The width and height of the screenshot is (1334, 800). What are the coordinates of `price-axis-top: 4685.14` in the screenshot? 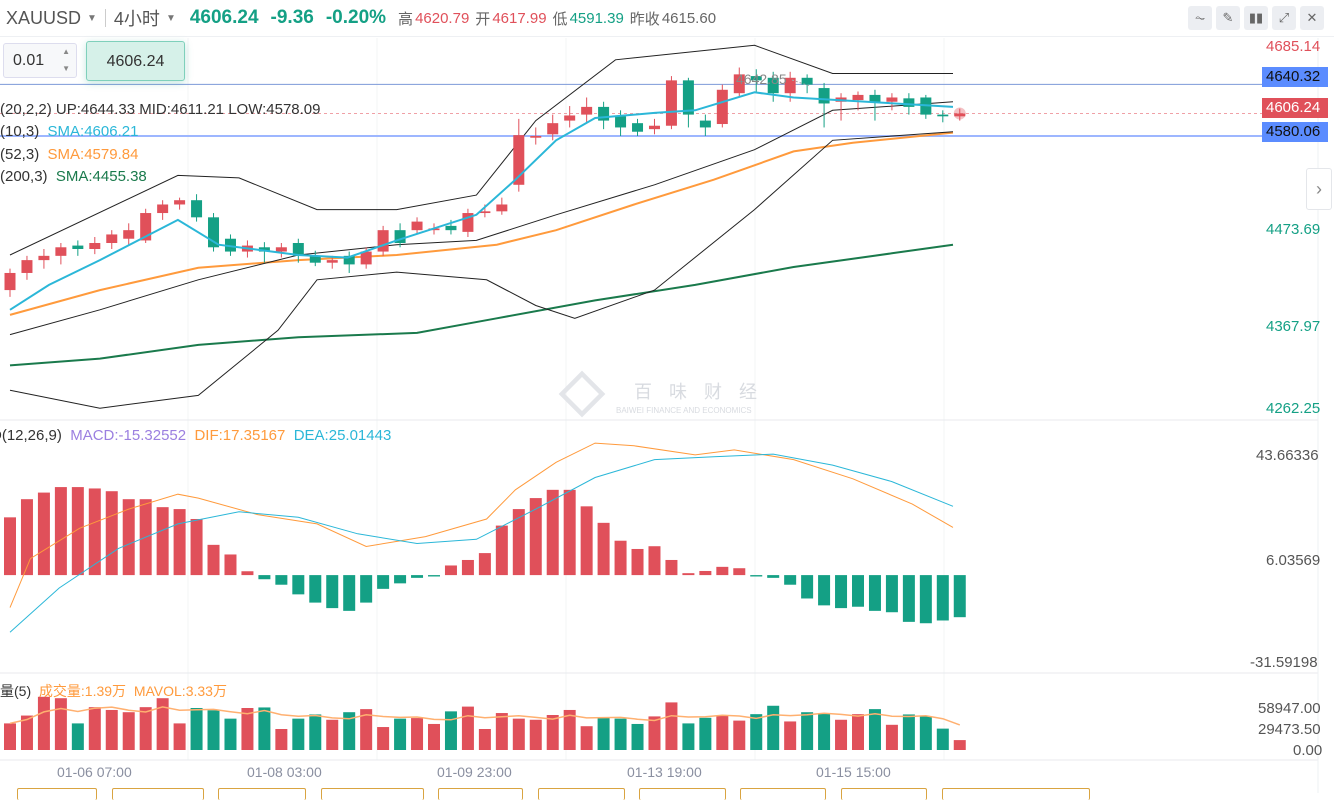 It's located at (1293, 46).